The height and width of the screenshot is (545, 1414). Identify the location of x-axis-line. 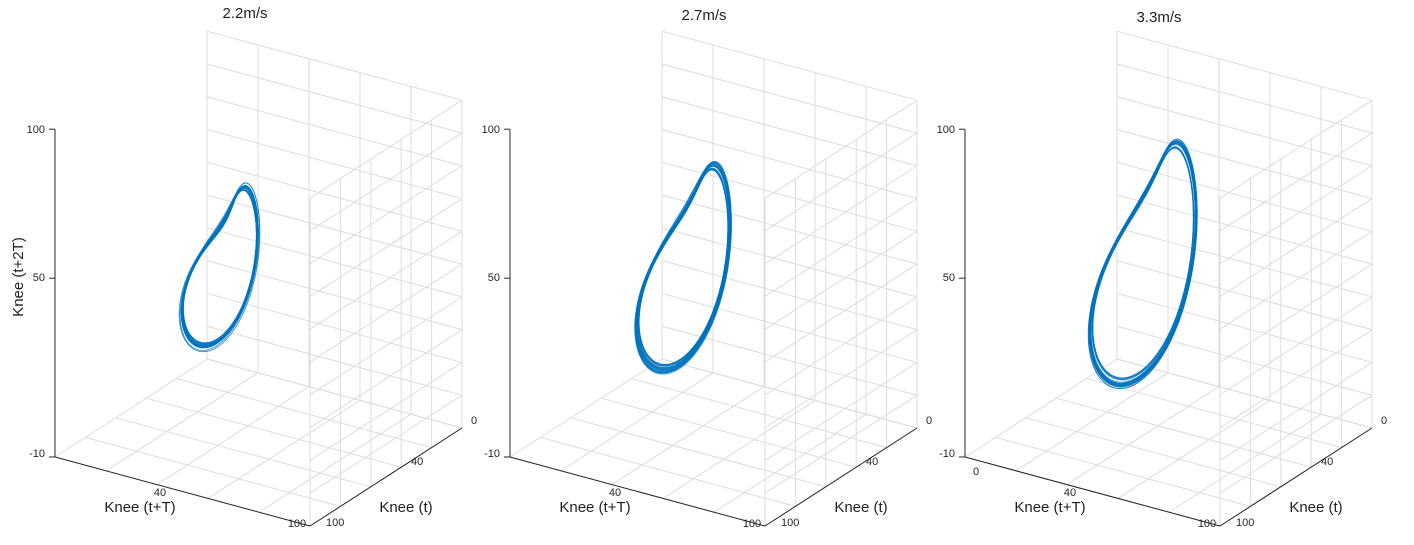
(637, 491).